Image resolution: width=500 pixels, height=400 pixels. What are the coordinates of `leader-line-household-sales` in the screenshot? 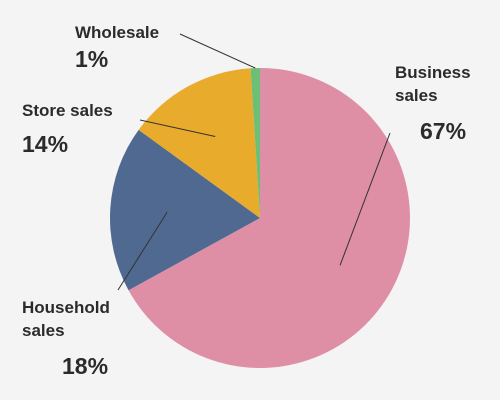 It's located at (142, 251).